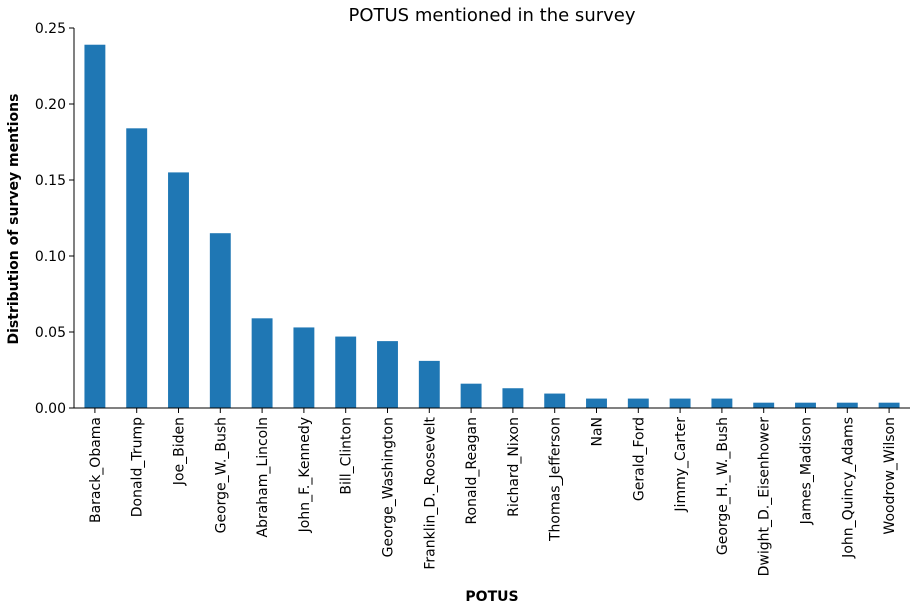 The height and width of the screenshot is (610, 918). Describe the element at coordinates (221, 475) in the screenshot. I see `x-tick-label: George_W._Bush` at that location.